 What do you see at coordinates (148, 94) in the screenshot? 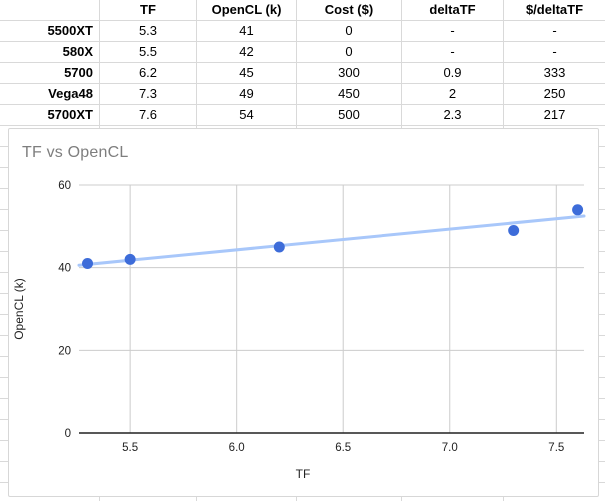
I see `value-cell: 7.3` at bounding box center [148, 94].